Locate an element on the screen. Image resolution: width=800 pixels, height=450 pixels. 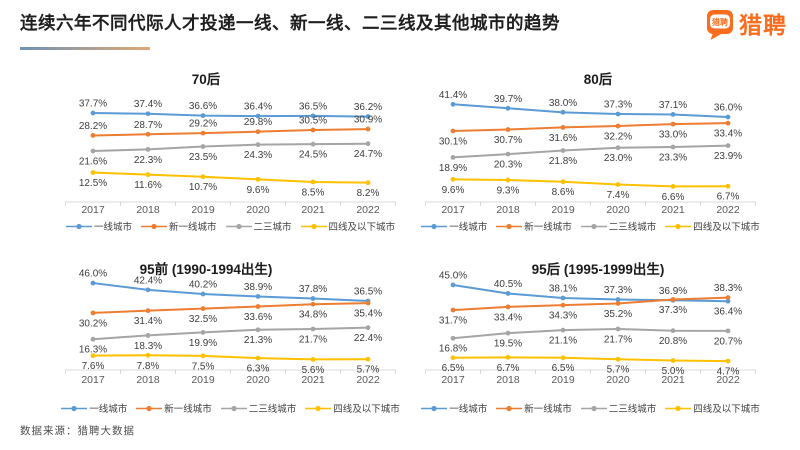
x-tick-label: 2019 is located at coordinates (563, 380).